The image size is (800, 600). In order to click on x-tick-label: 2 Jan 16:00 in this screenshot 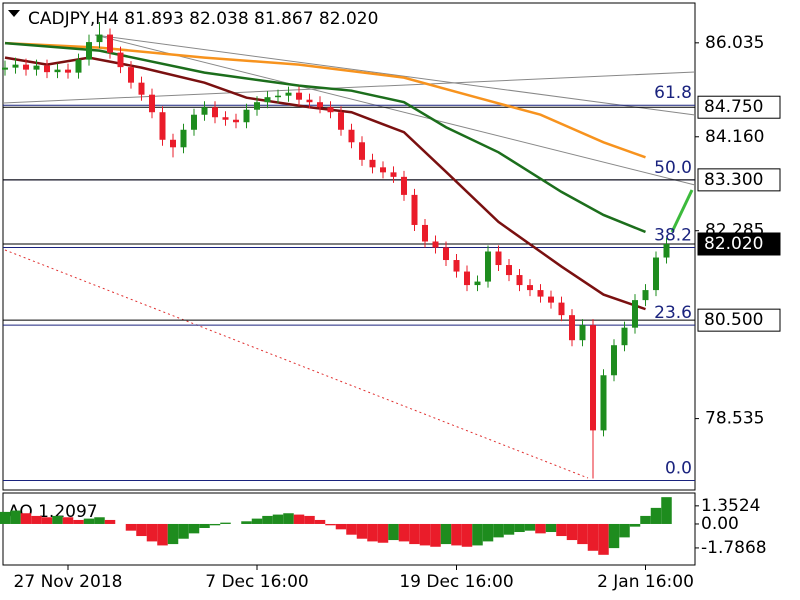, I will do `click(645, 582)`.